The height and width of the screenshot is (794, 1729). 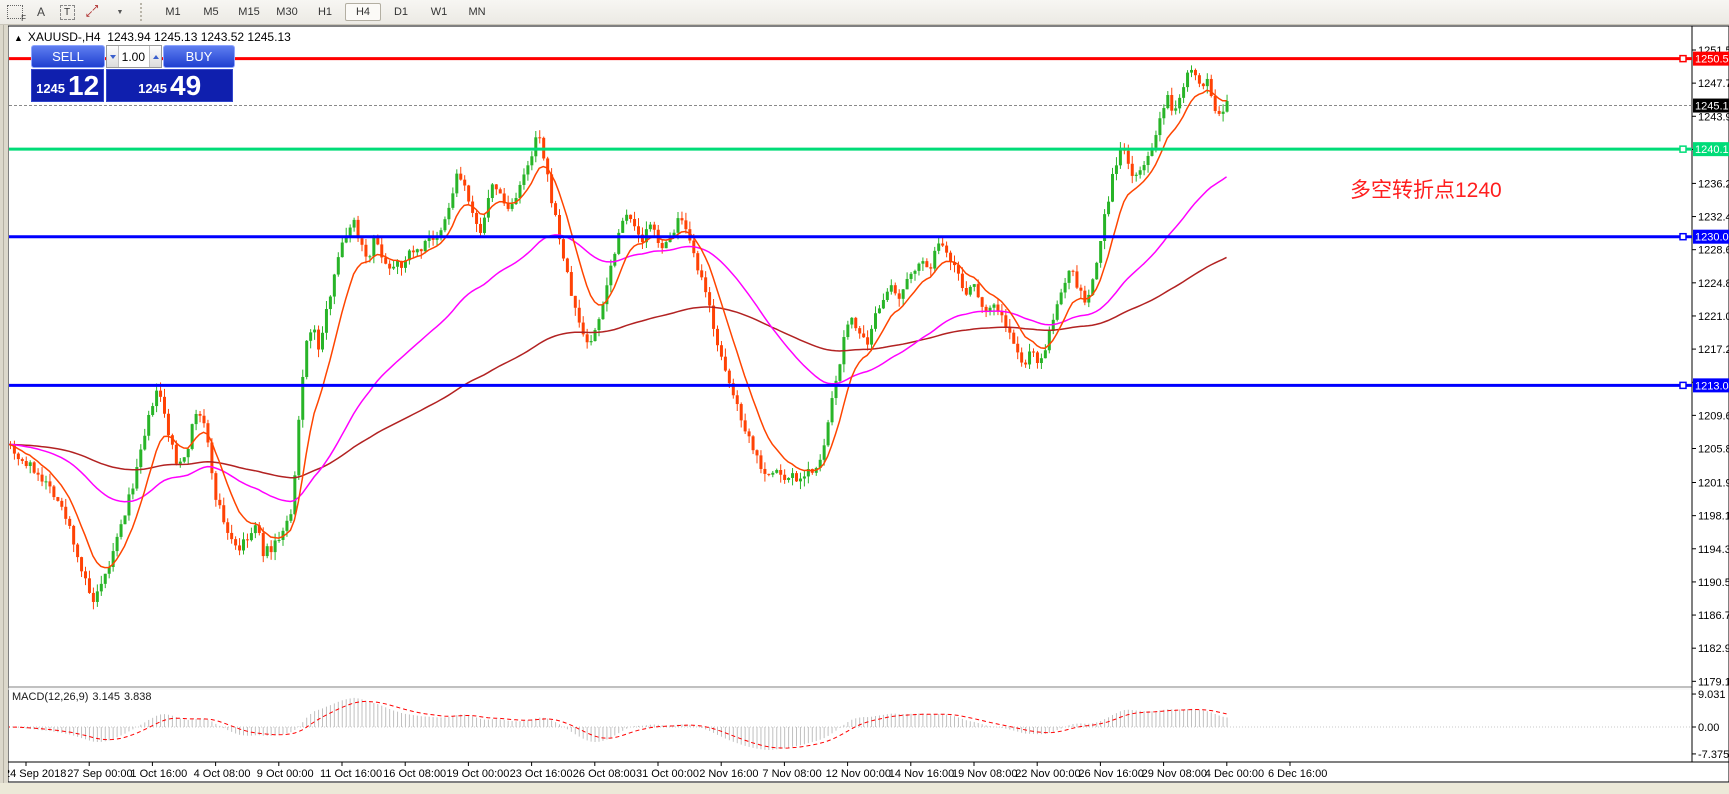 I want to click on svg-text: 31 Oct 00:00, so click(x=667, y=774).